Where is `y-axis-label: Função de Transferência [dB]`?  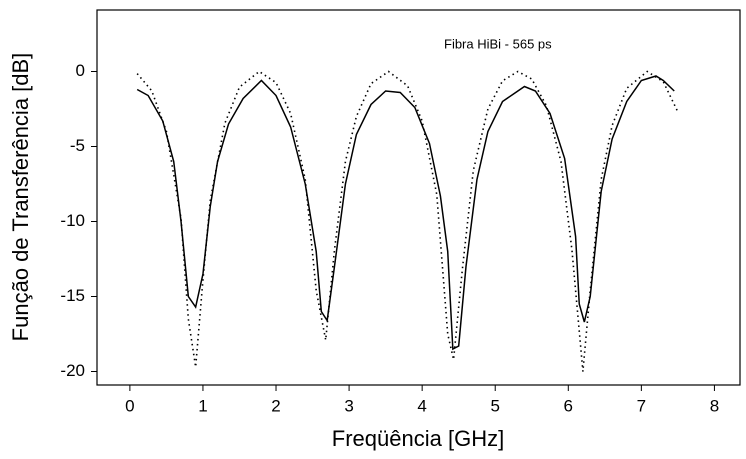 y-axis-label: Função de Transferência [dB] is located at coordinates (20, 197).